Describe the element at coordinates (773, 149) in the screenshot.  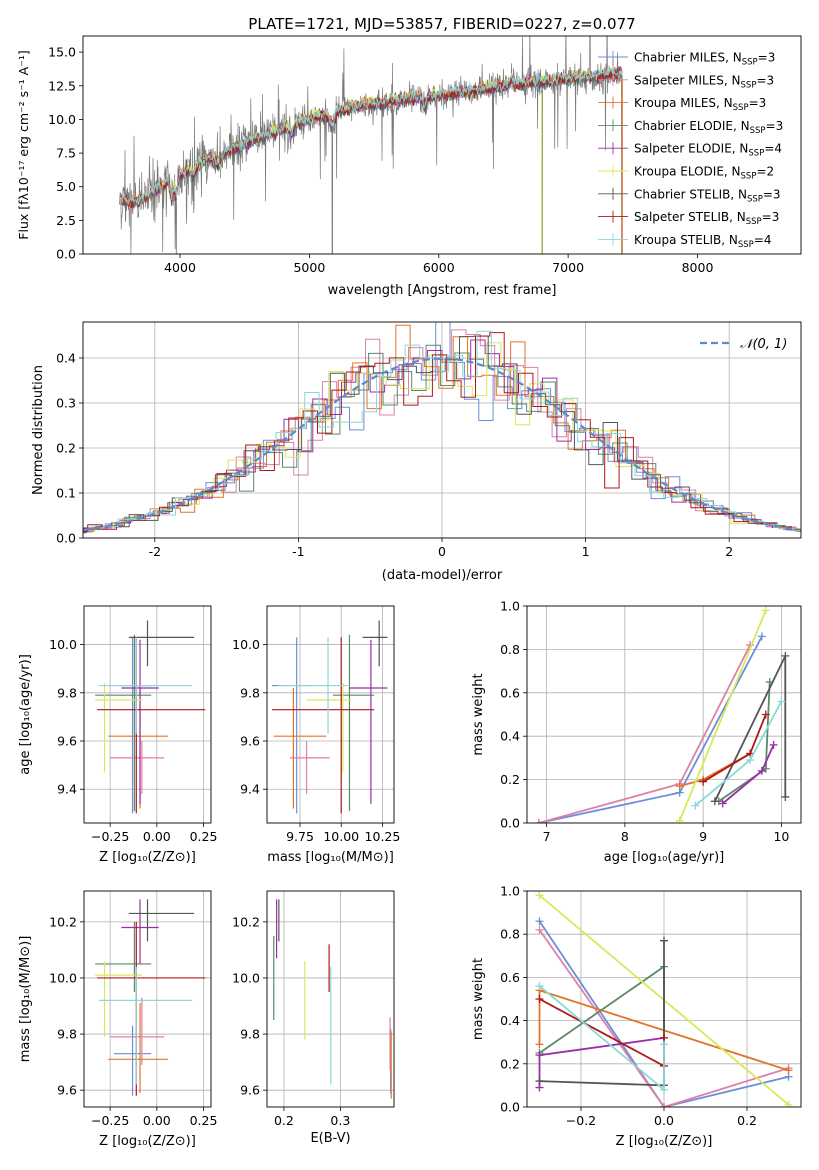
I see `legend-suffix: =4` at that location.